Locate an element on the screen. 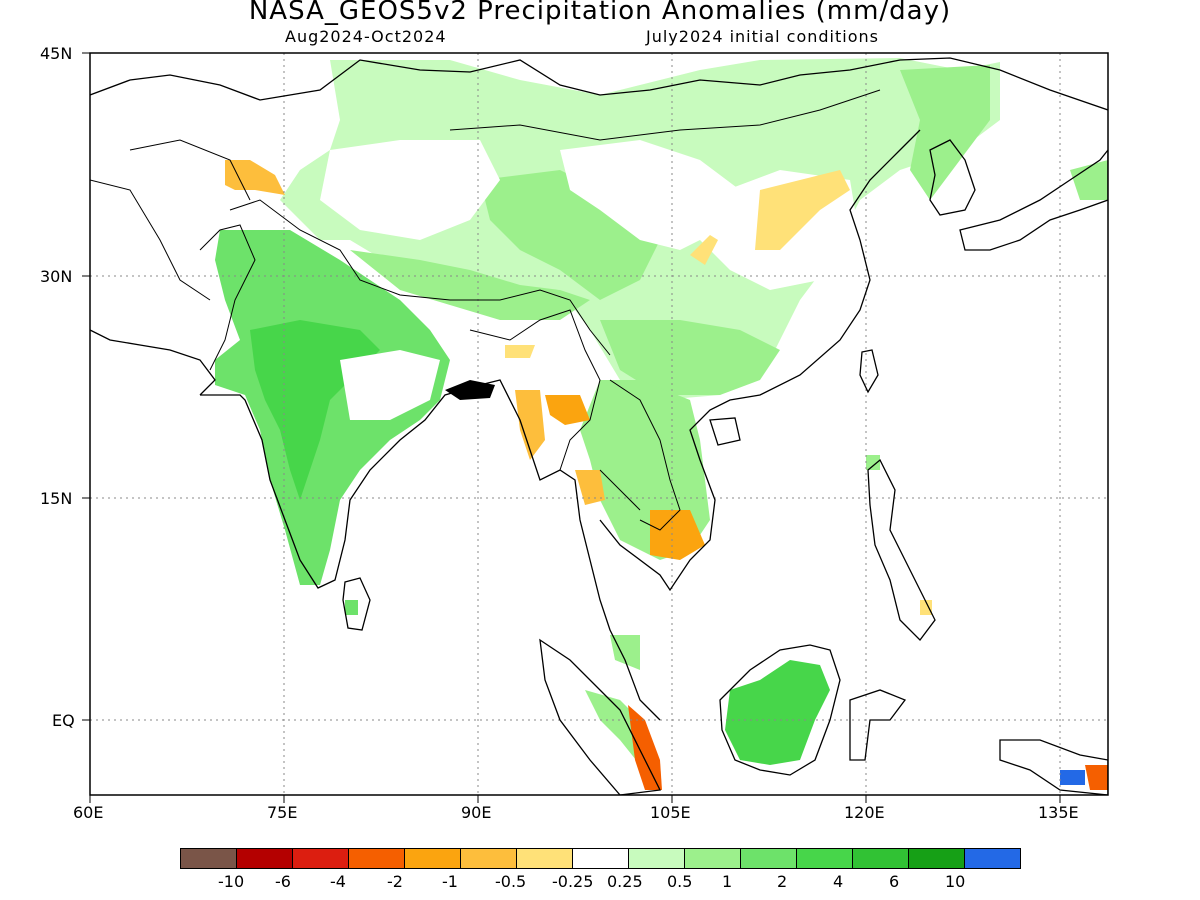 The image size is (1200, 900). colorbar-label: -1 is located at coordinates (450, 881).